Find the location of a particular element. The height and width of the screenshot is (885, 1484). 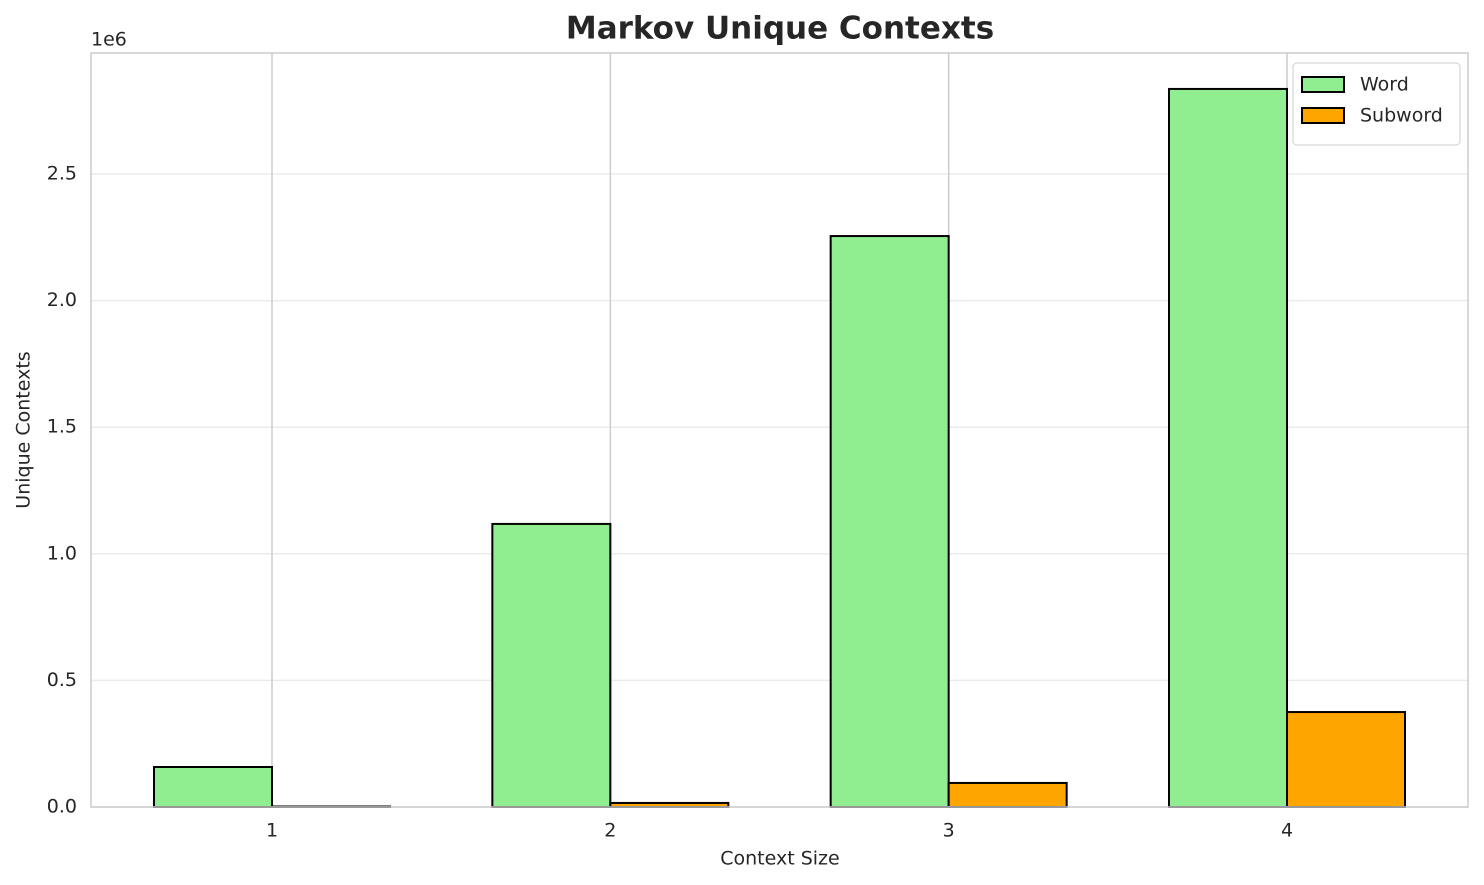

y-offset-label: 1e6 is located at coordinates (109, 40).